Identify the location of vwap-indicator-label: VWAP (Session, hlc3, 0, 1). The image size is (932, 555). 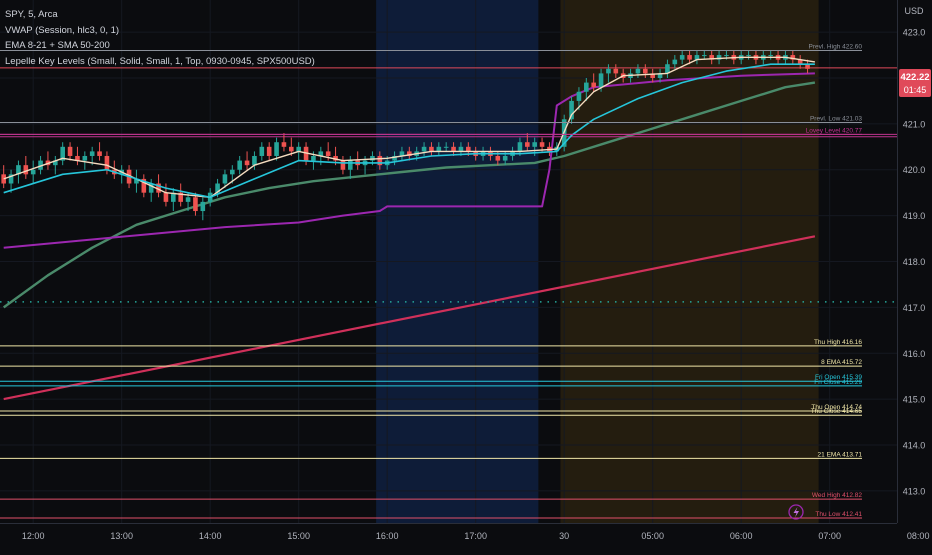
(62, 30).